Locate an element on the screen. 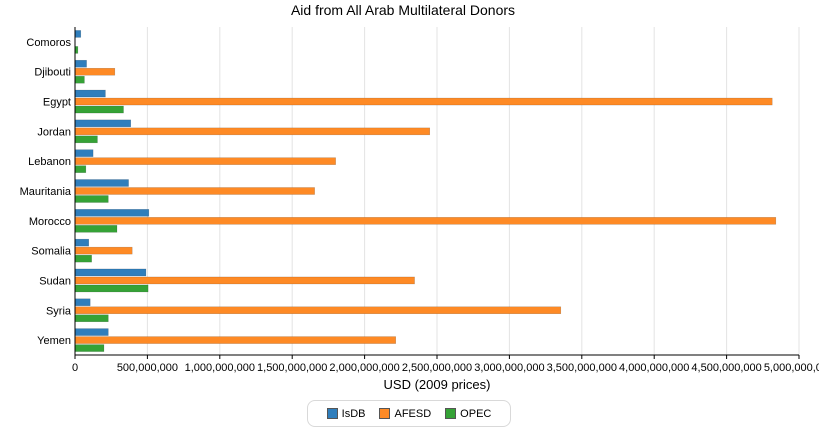 This screenshot has height=434, width=819. bar-isdb-mauritania is located at coordinates (101, 183).